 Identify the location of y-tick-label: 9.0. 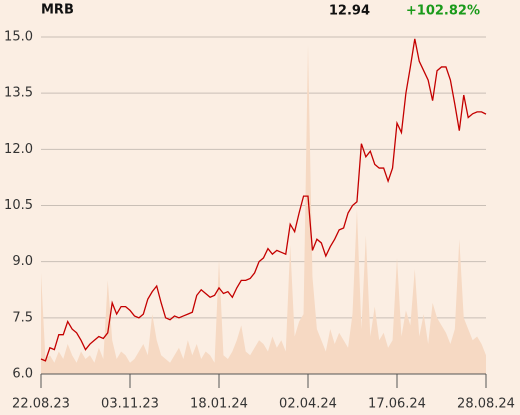
(22, 261).